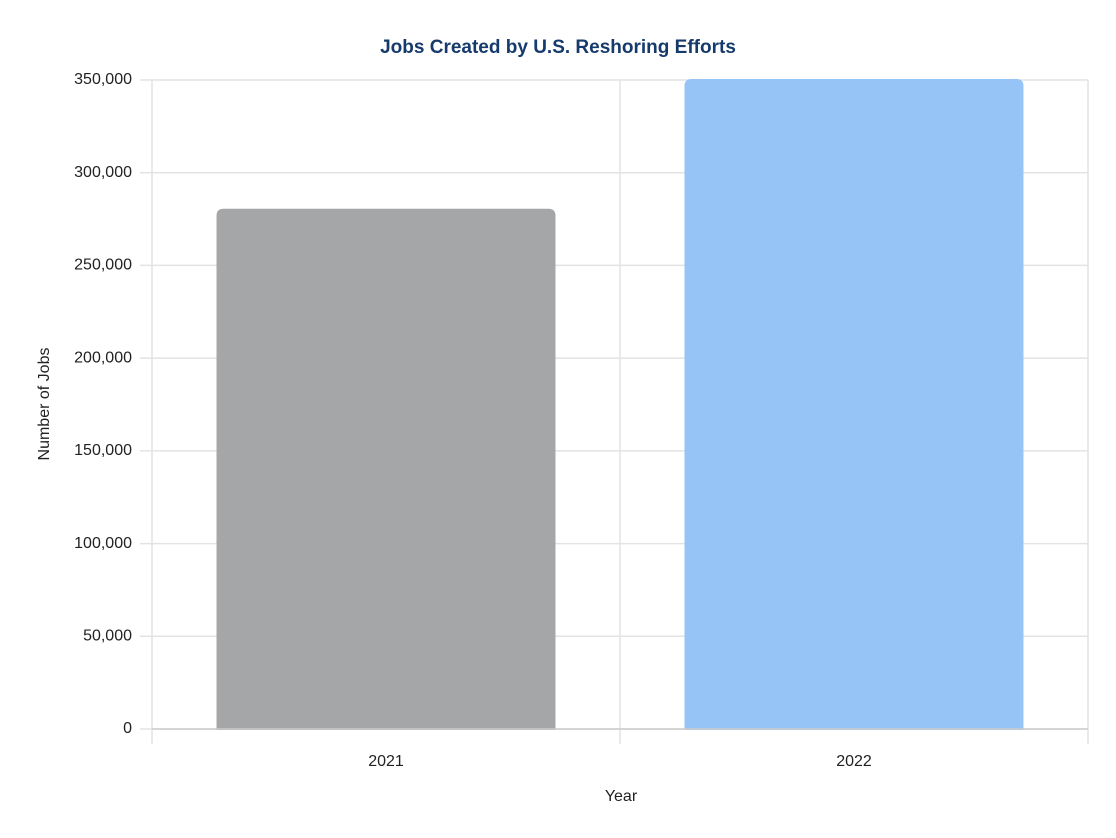  I want to click on x-tick-label: 2021, so click(386, 761).